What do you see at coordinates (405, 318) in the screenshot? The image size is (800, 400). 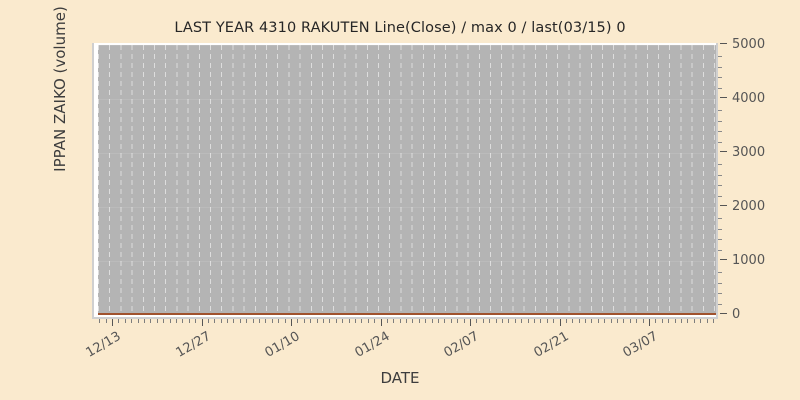 I see `axis-spine-bottom` at bounding box center [405, 318].